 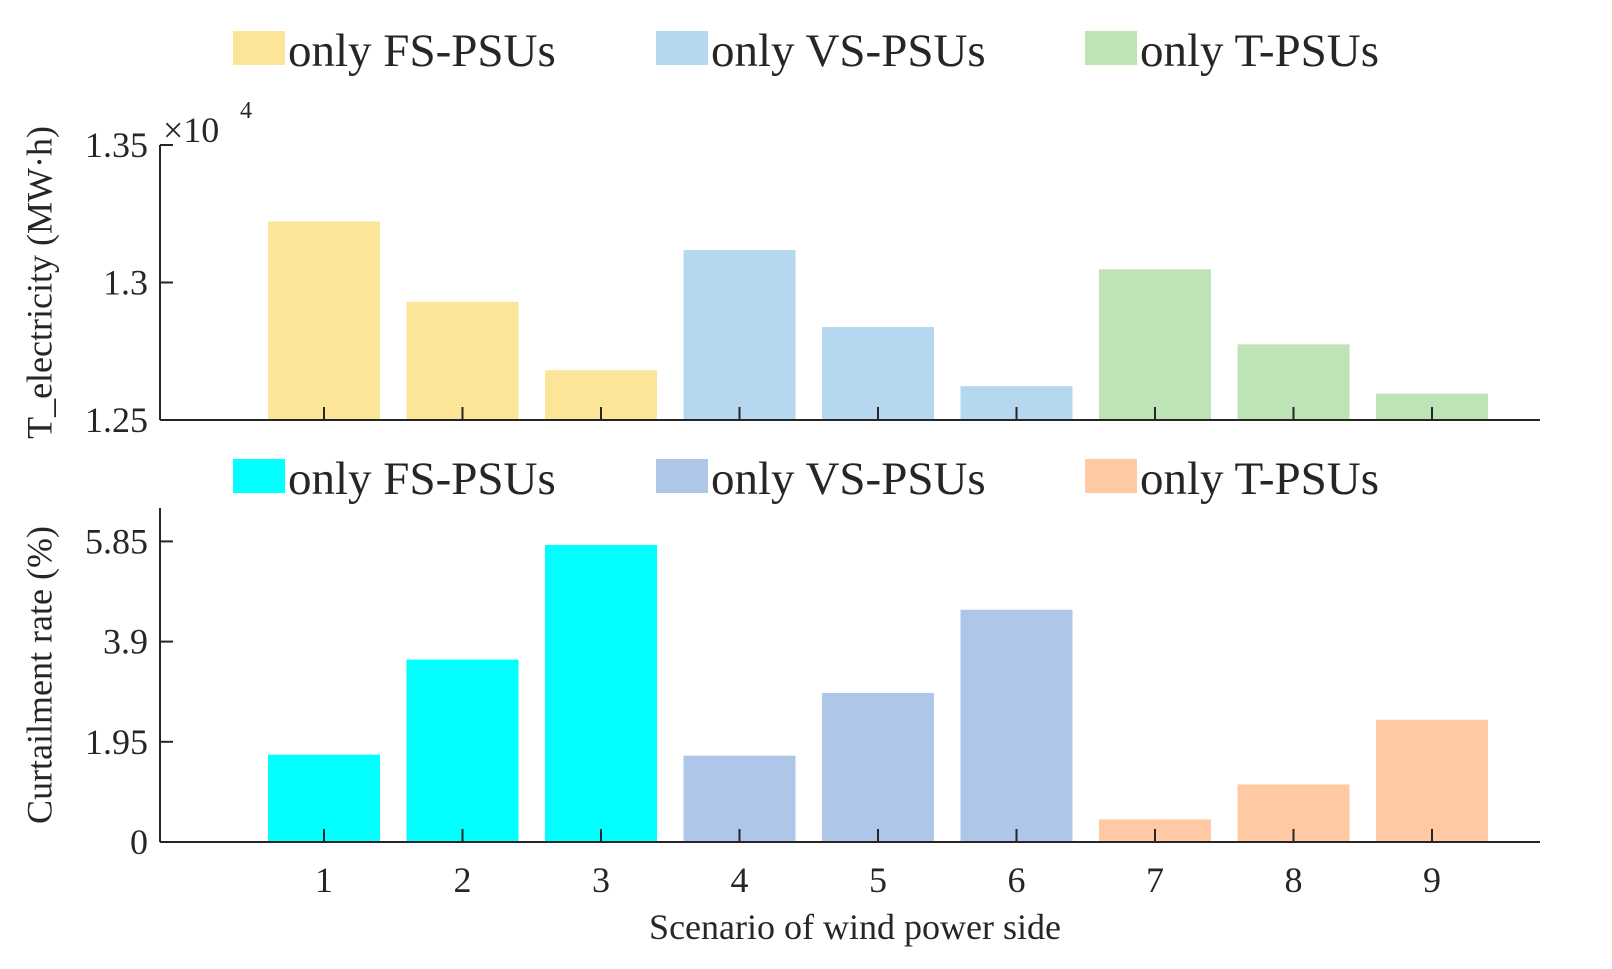 What do you see at coordinates (1294, 880) in the screenshot?
I see `x-tick-label: 8` at bounding box center [1294, 880].